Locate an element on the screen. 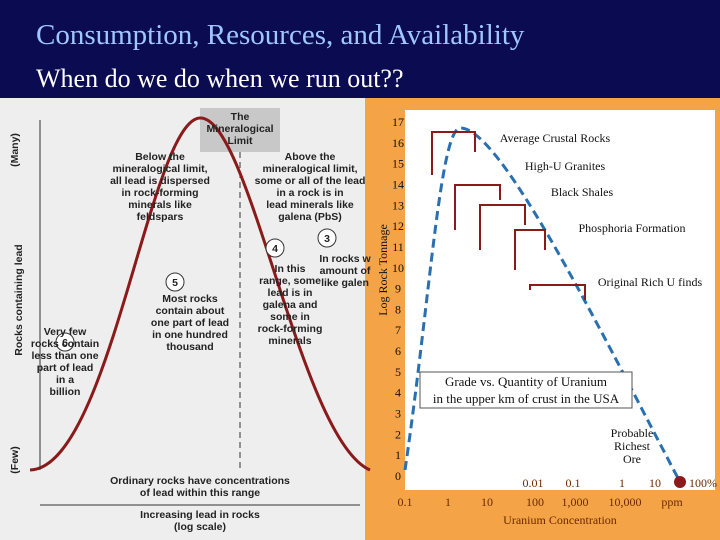 This screenshot has width=720, height=540. above-limit-text: galena (PbS) is located at coordinates (310, 217).